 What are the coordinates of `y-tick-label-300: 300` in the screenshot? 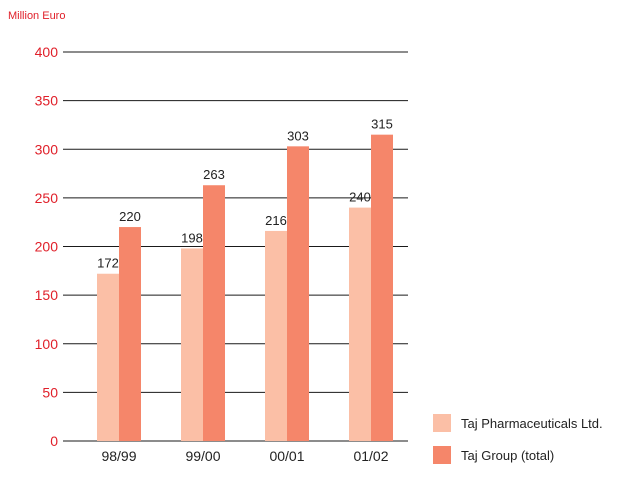 It's located at (47, 149).